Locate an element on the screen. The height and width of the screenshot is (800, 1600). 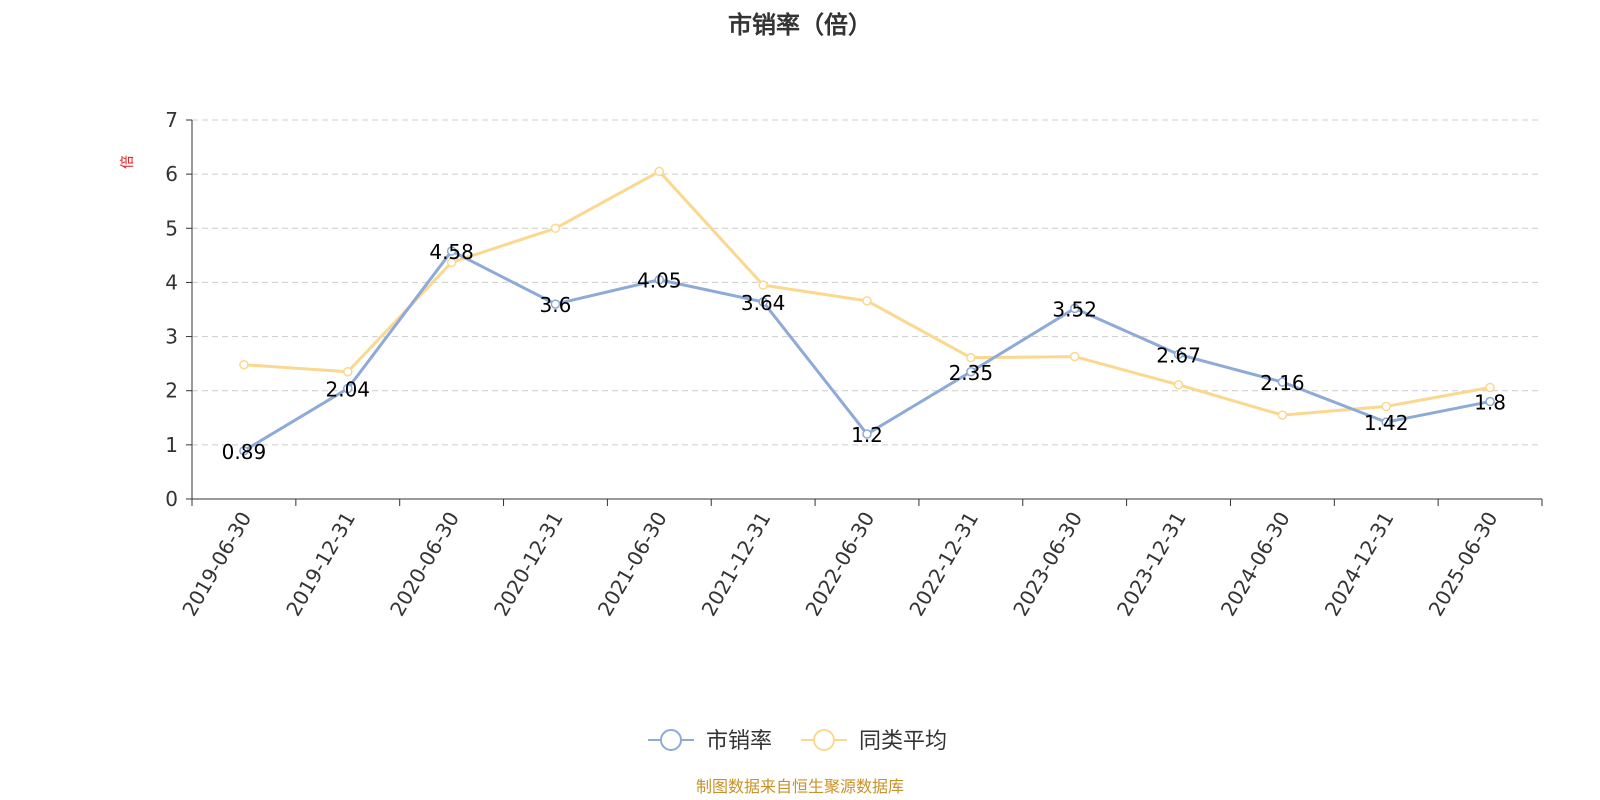
y-tick-label-5: 5 is located at coordinates (171, 228).